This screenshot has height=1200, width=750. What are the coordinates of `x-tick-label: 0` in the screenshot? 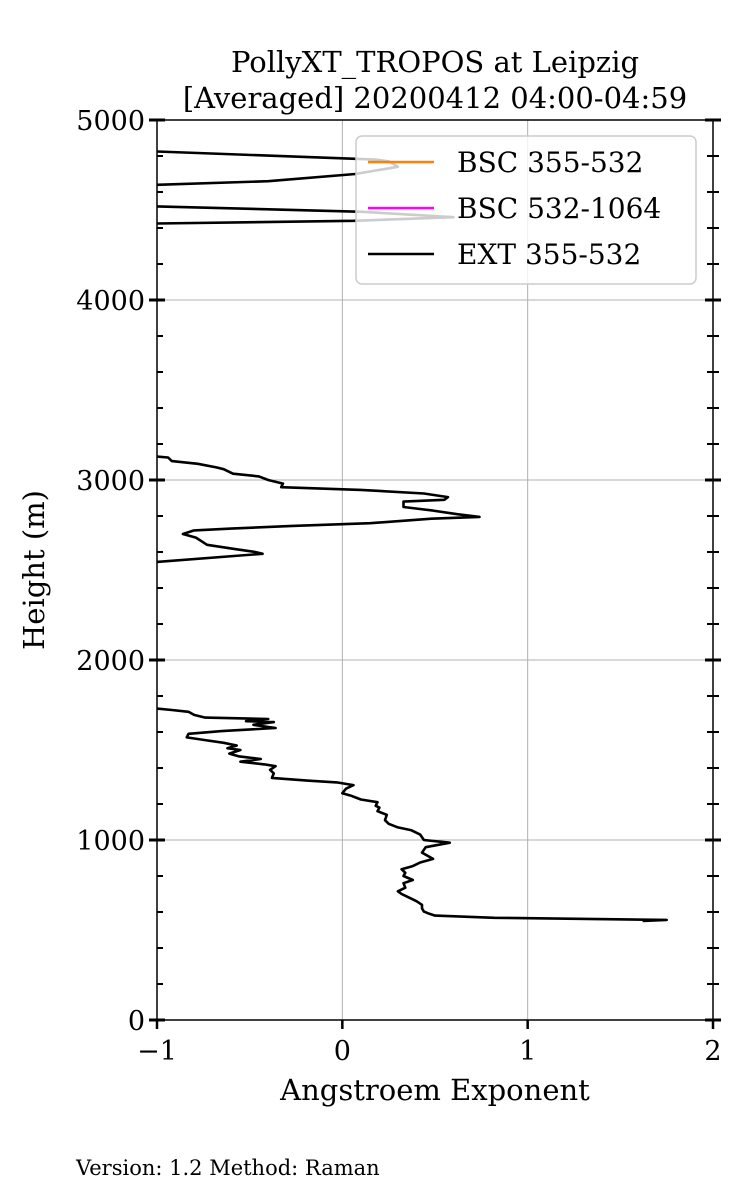 It's located at (342, 1051).